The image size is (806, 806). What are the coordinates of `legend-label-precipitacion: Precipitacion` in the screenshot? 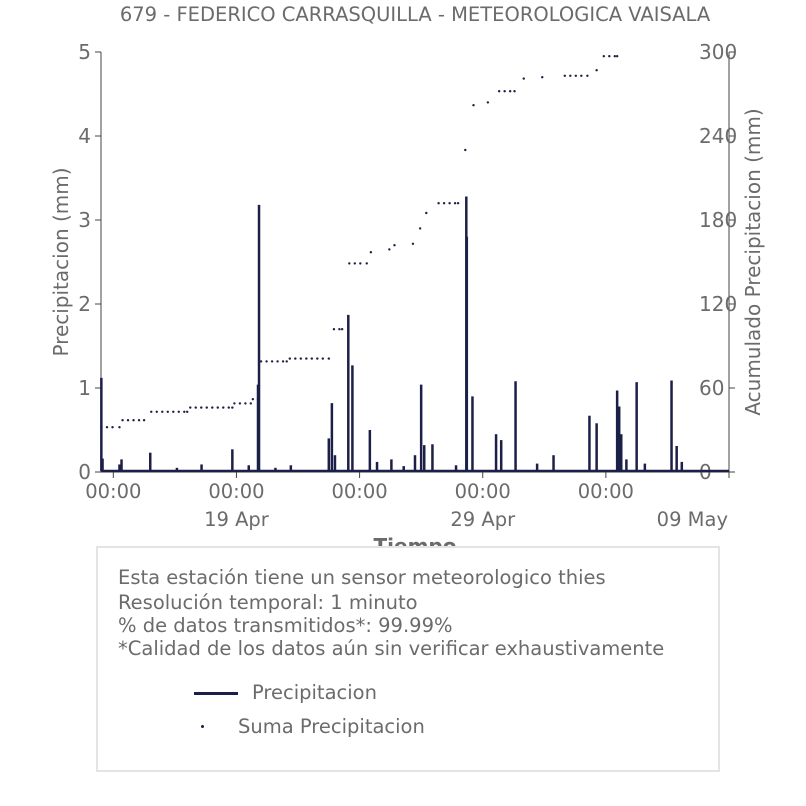 It's located at (314, 692).